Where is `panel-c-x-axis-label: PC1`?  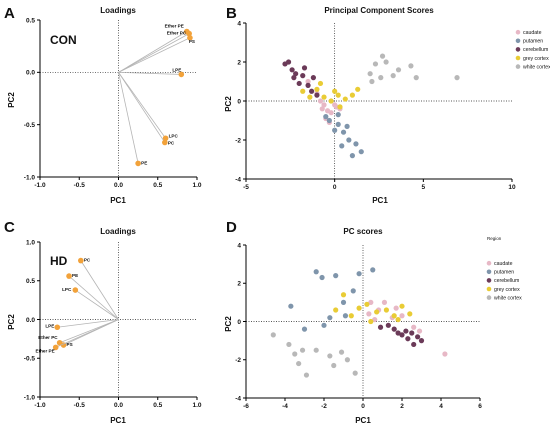 panel-c-x-axis-label: PC1 is located at coordinates (118, 420).